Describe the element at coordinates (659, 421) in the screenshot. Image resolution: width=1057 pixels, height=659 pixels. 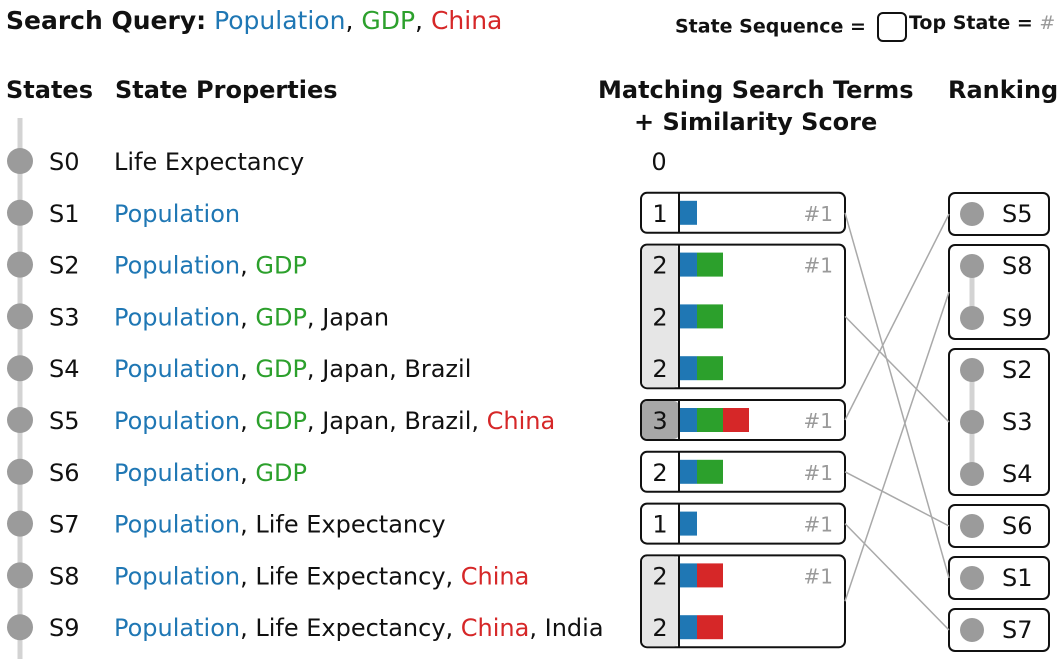
I see `similarity-score: 3` at that location.